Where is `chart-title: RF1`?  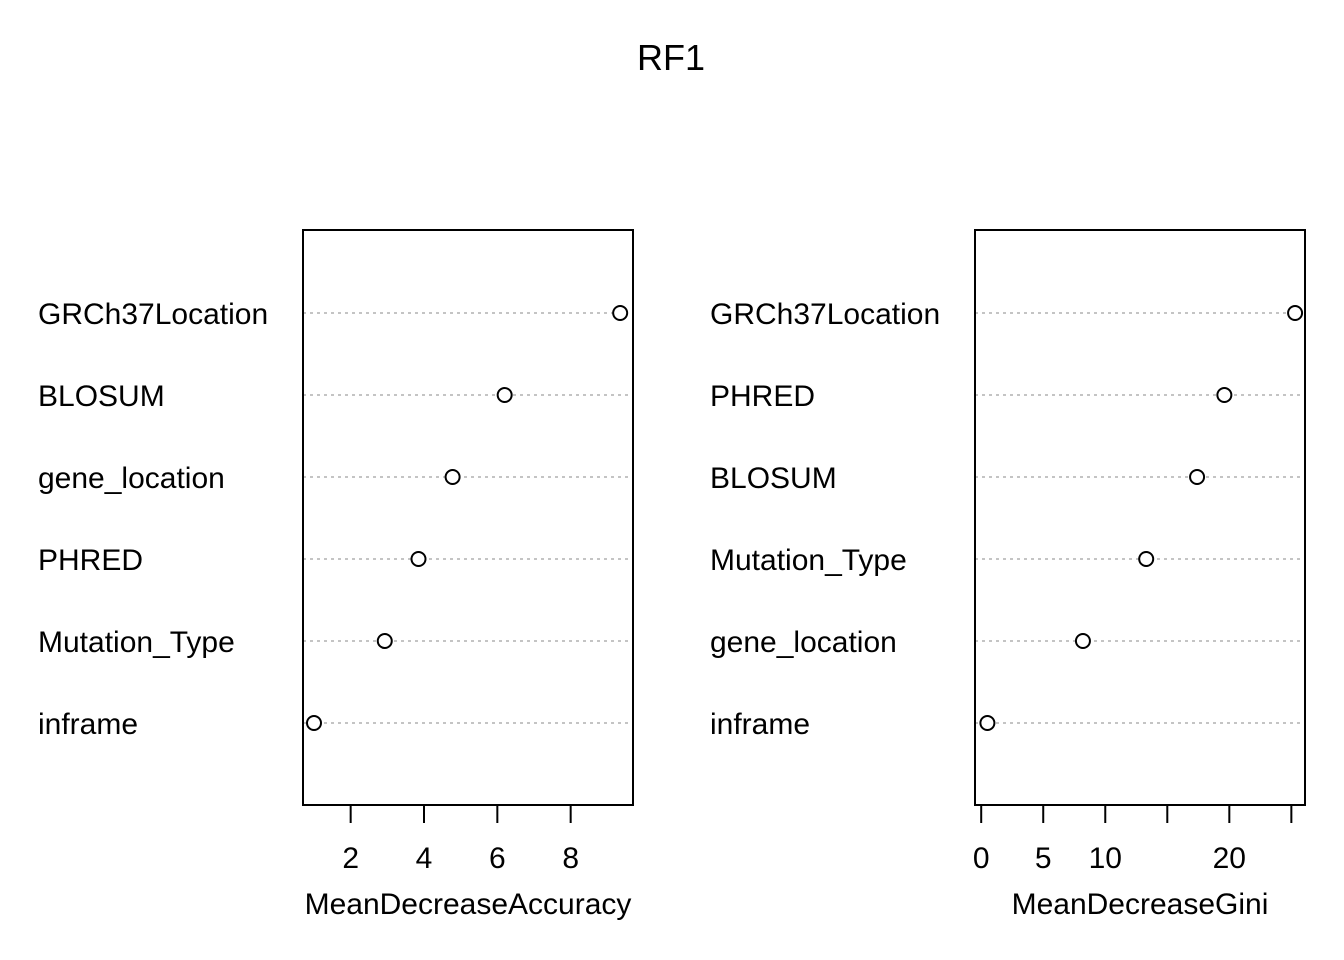 chart-title: RF1 is located at coordinates (671, 57).